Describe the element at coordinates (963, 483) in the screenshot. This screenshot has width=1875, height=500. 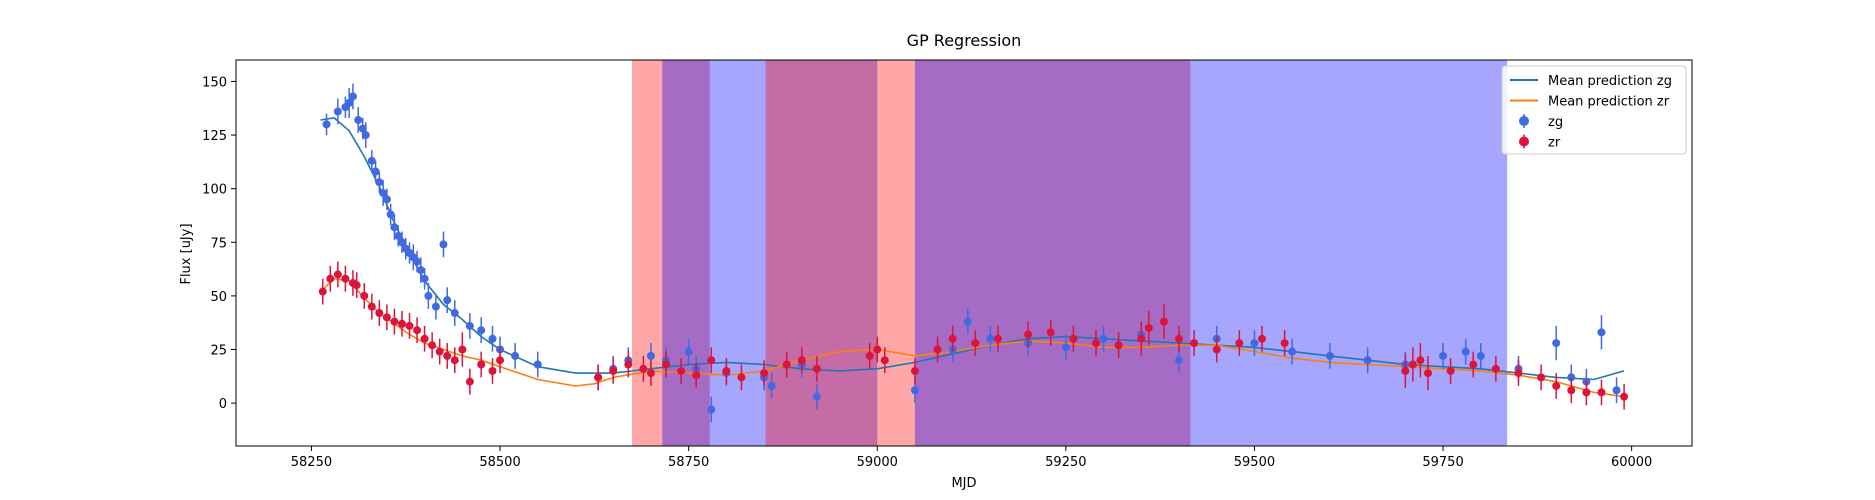
I see `x-axis-label: MJD` at that location.